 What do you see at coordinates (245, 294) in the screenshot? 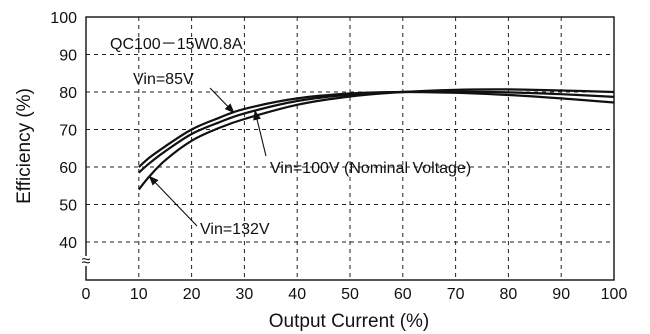
I see `x-tick-label-30: 30` at bounding box center [245, 294].